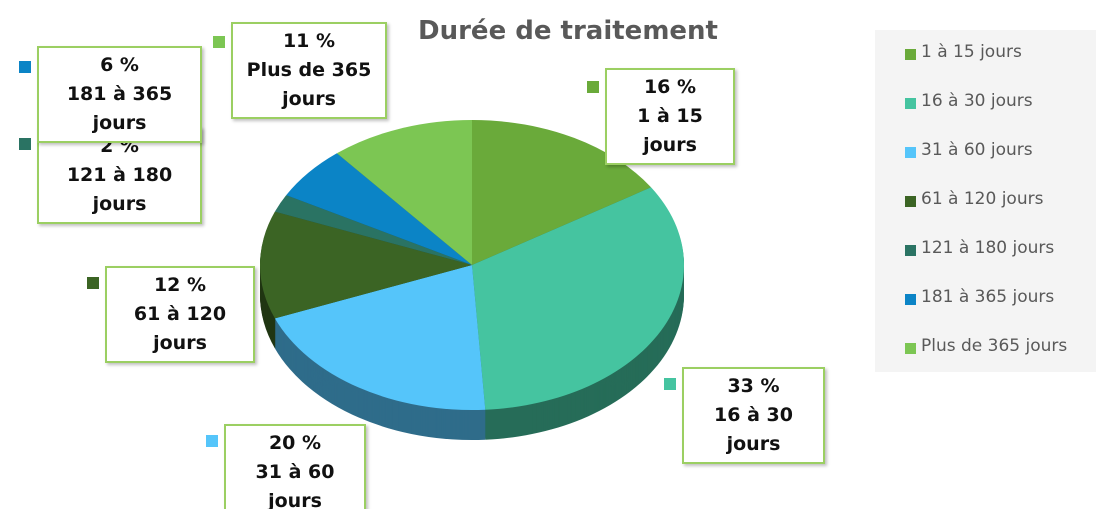 The width and height of the screenshot is (1116, 509). I want to click on data-label-category: 61 à 120 jours, so click(180, 328).